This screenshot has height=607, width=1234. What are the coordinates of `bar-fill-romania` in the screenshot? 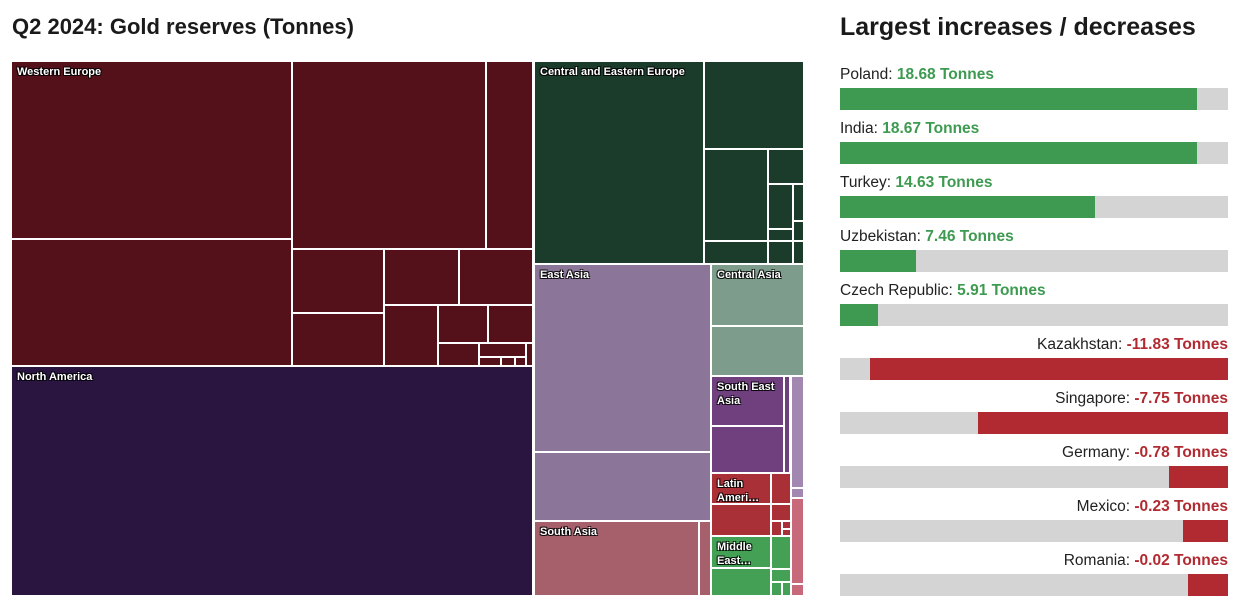 It's located at (1208, 585).